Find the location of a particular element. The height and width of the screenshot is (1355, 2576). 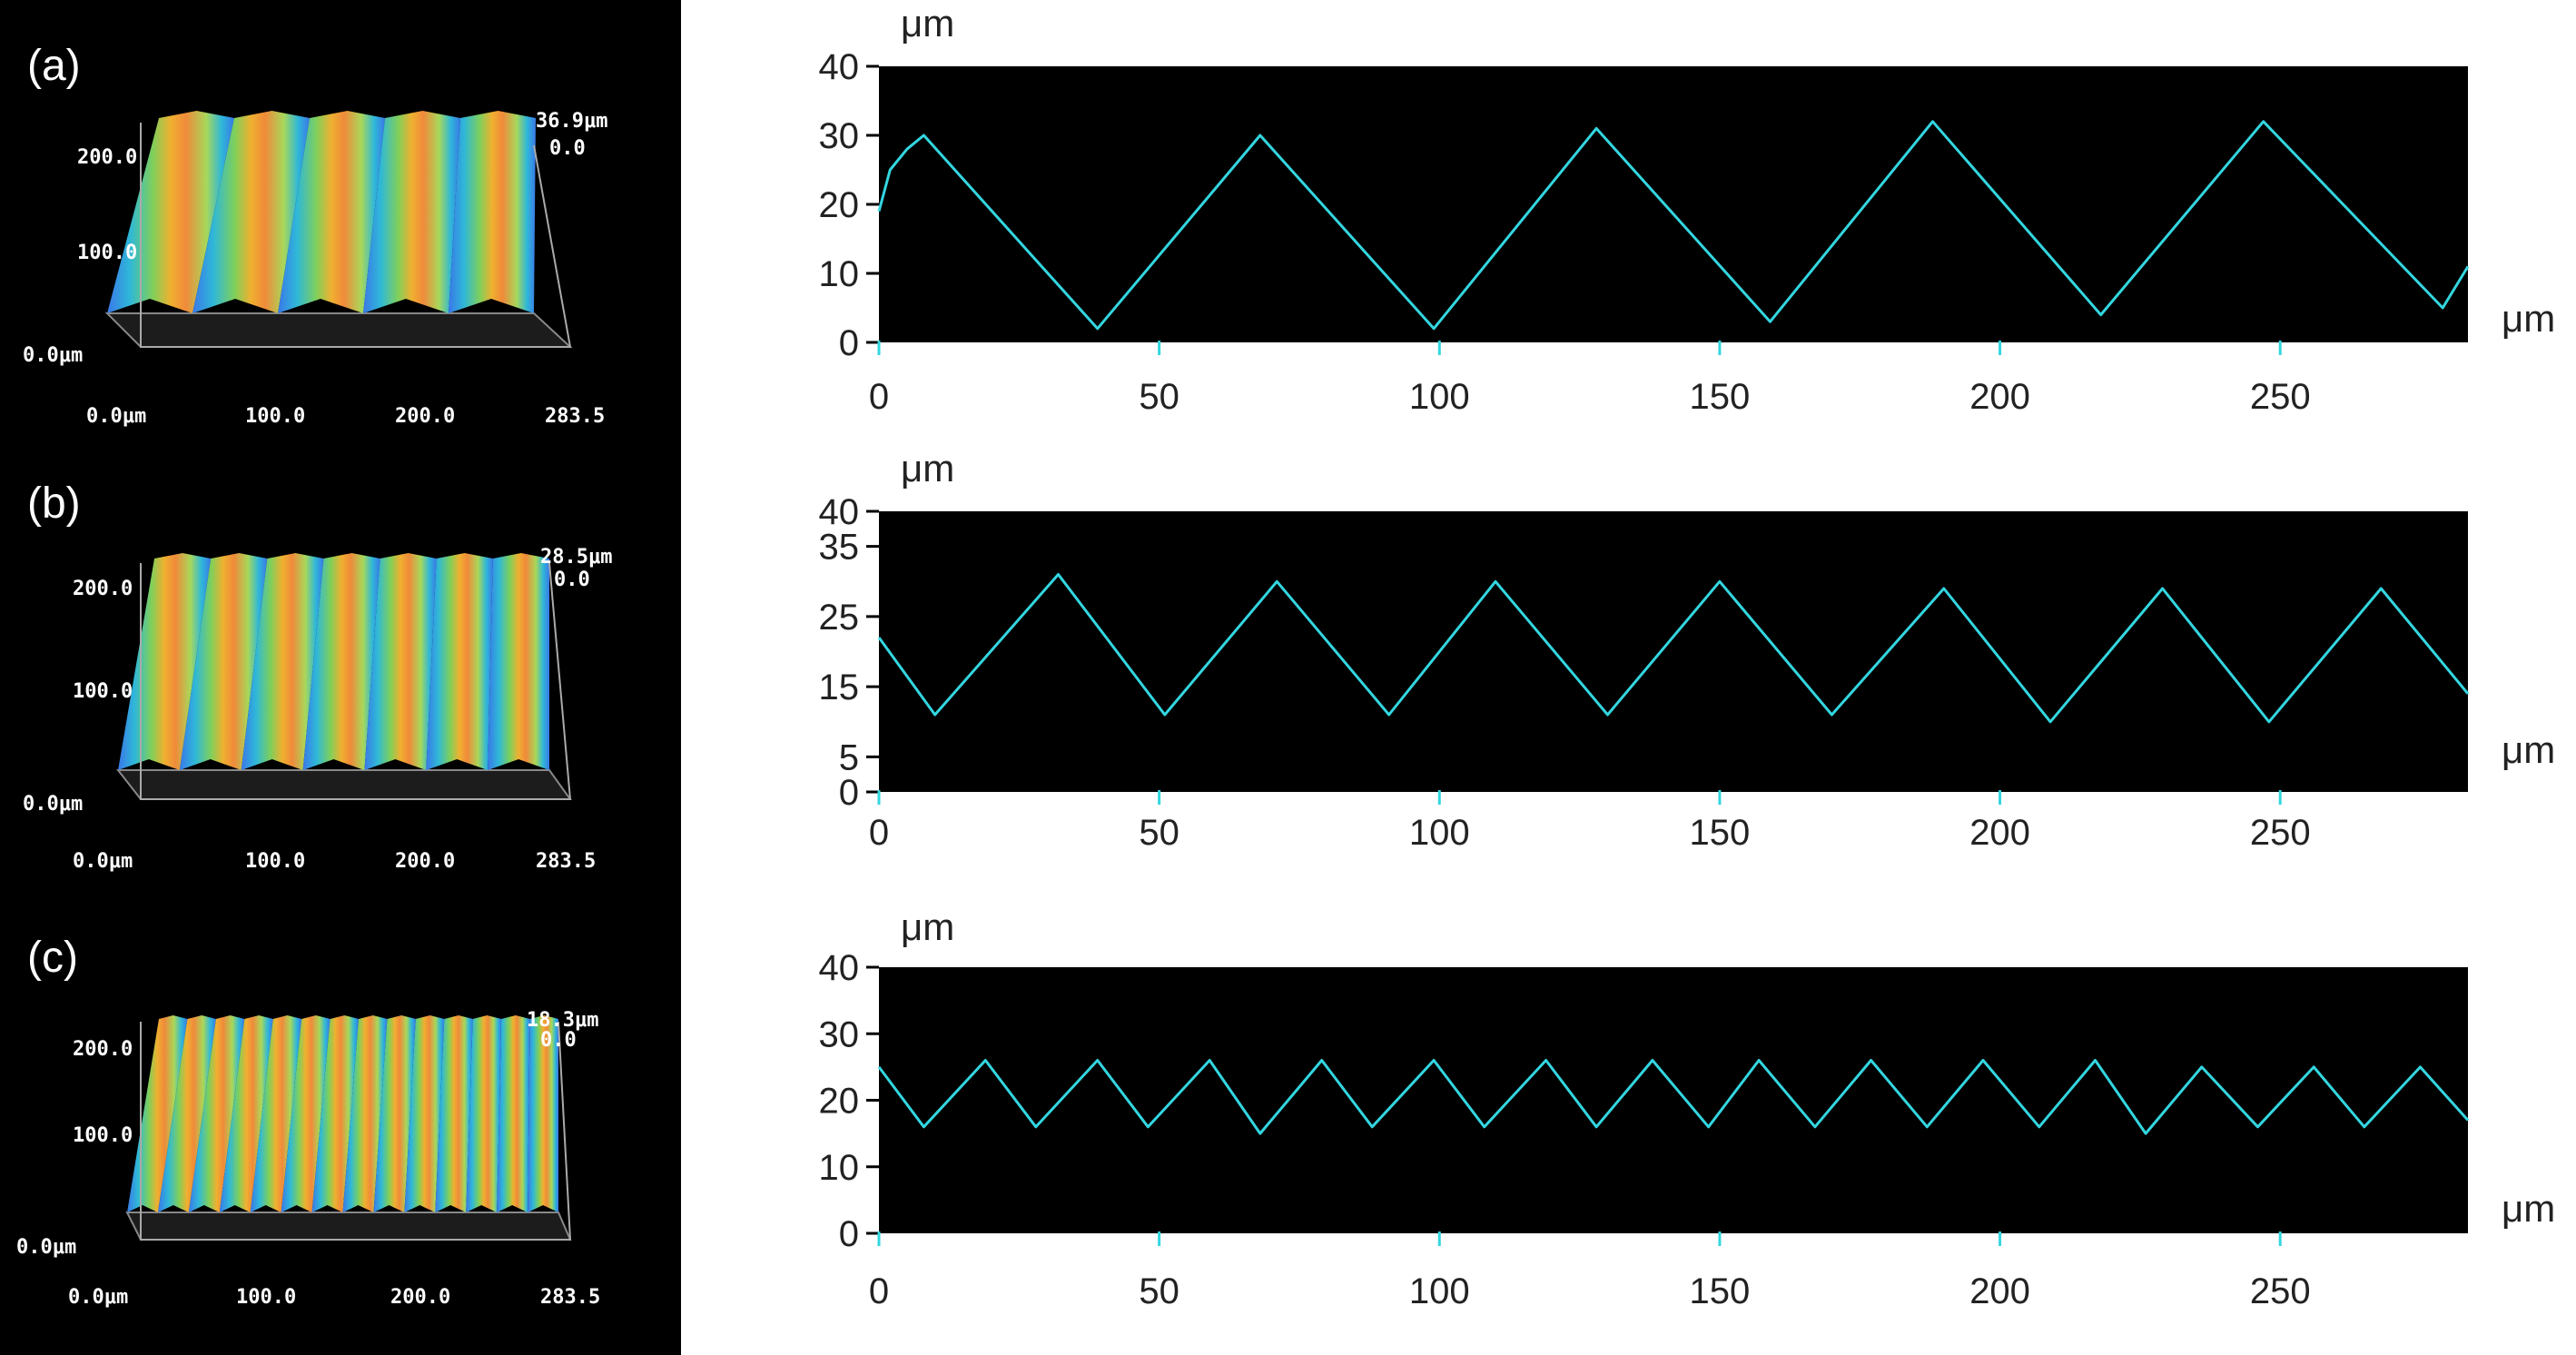

panel-letter-b: (b) is located at coordinates (54, 504).